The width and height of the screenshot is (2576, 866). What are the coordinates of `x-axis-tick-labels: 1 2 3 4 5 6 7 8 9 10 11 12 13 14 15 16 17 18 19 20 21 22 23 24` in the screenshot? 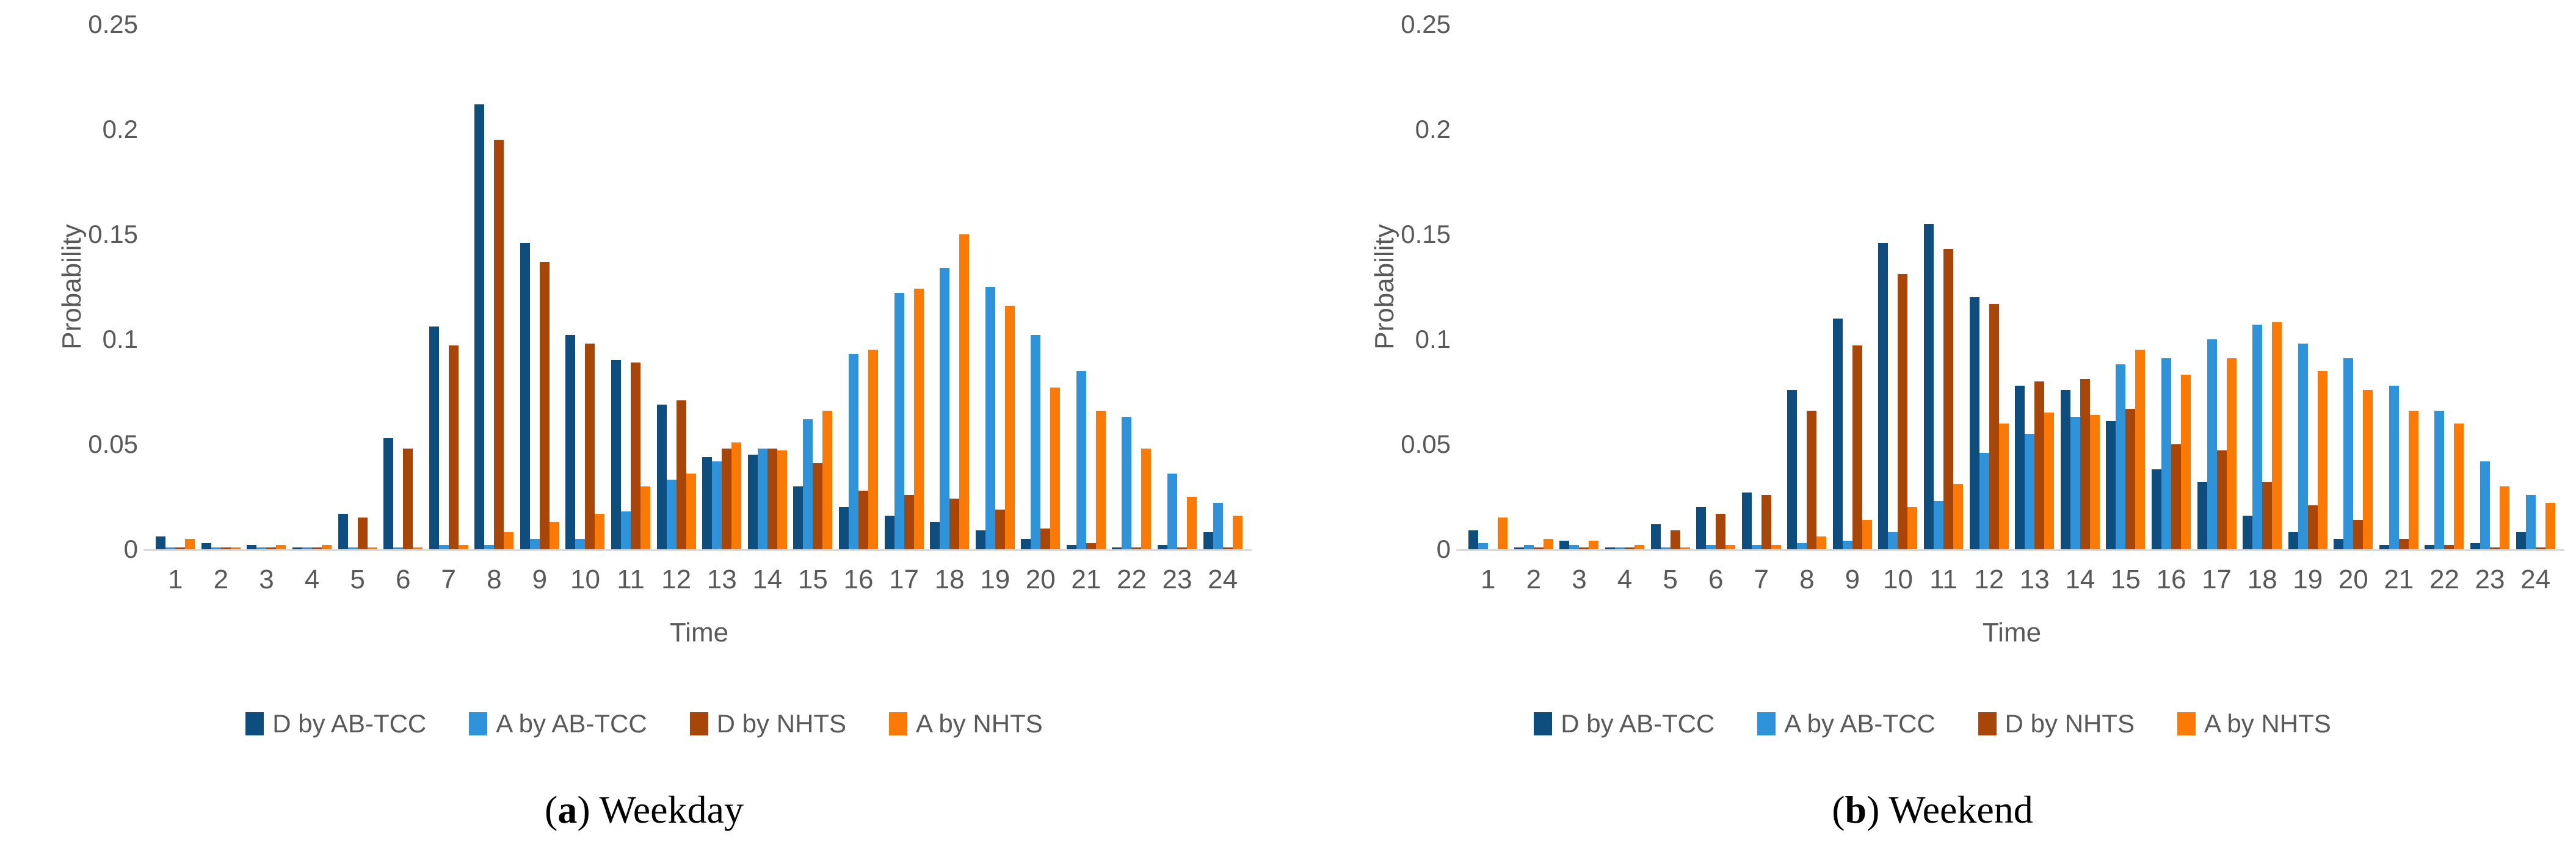 It's located at (699, 580).